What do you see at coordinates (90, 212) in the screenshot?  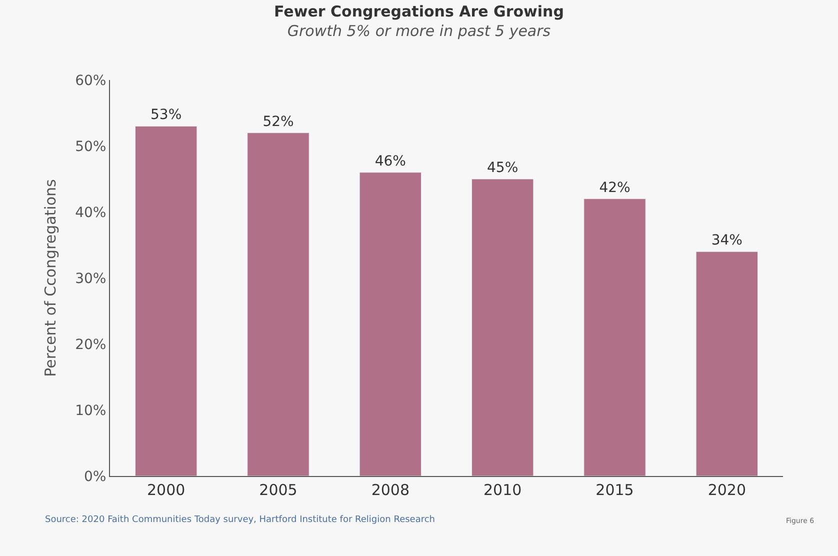 I see `y-tick-label: 40%` at bounding box center [90, 212].